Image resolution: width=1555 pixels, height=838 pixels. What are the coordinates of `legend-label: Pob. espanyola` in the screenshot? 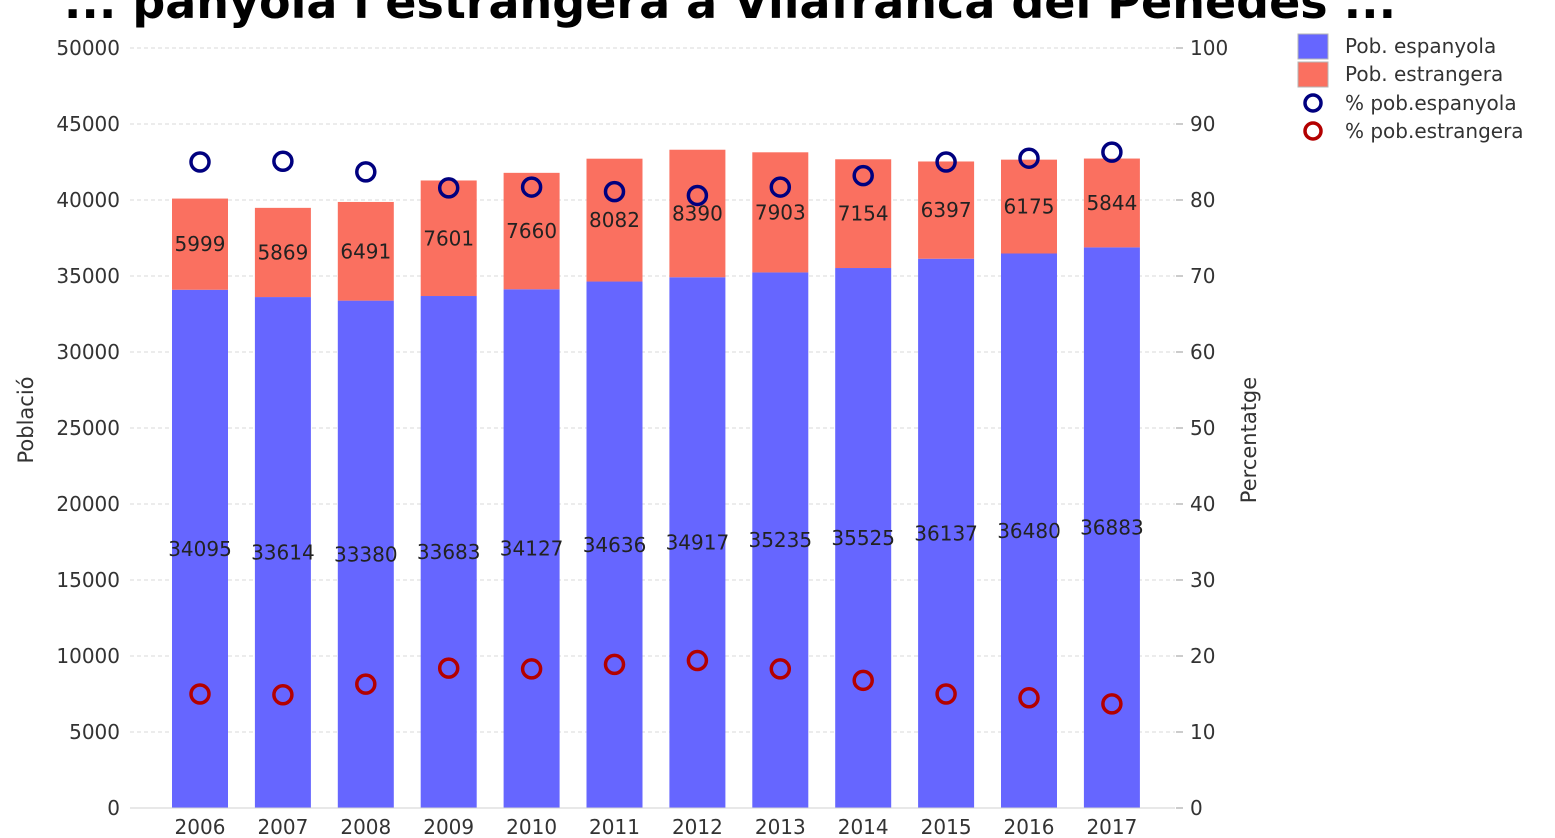 It's located at (1420, 46).